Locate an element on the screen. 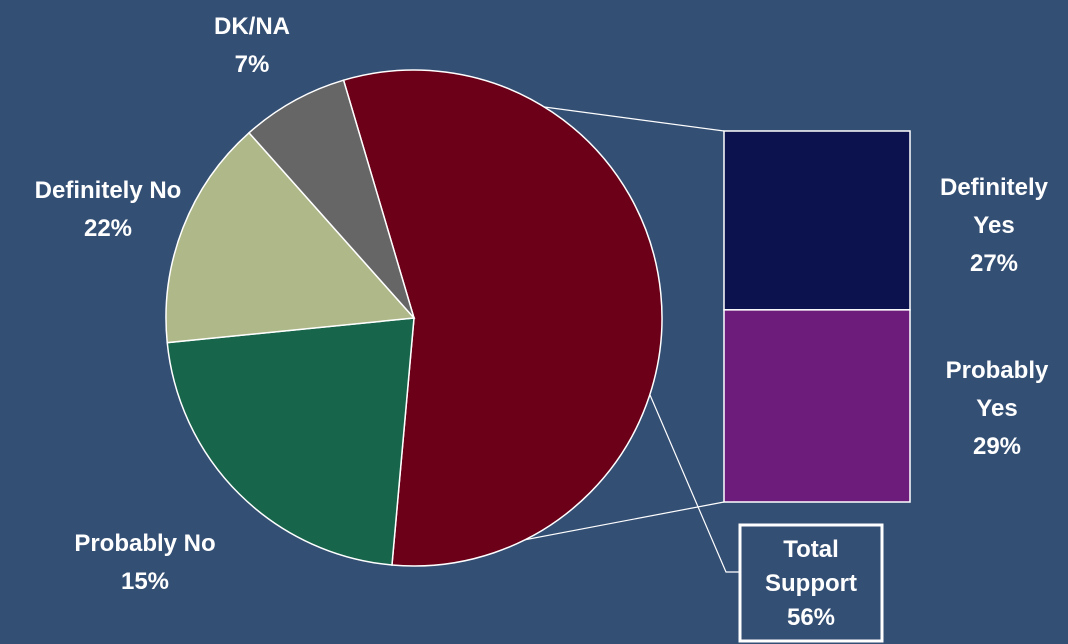 The height and width of the screenshot is (644, 1068). pie-slice-probably-no is located at coordinates (290, 237).